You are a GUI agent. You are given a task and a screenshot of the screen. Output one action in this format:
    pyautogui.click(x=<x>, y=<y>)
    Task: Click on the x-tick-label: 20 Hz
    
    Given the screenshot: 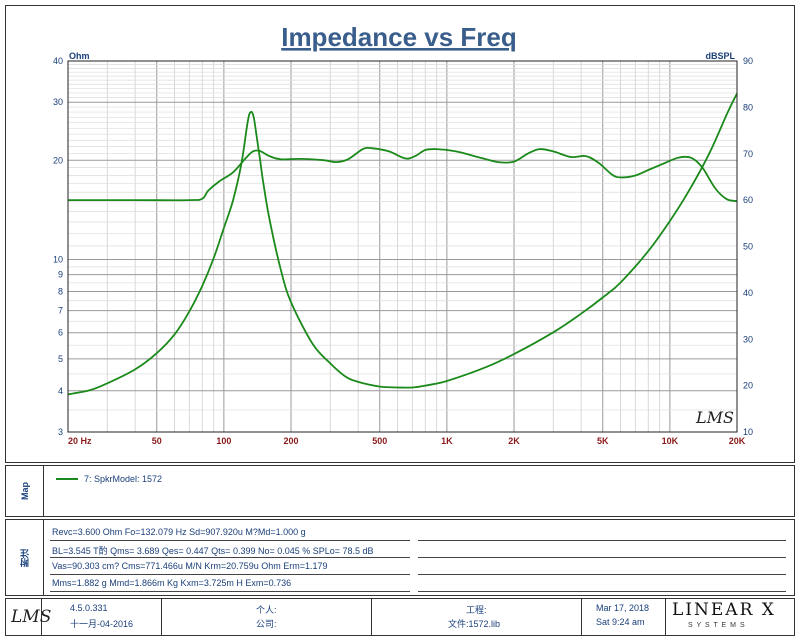 What is the action you would take?
    pyautogui.click(x=80, y=441)
    